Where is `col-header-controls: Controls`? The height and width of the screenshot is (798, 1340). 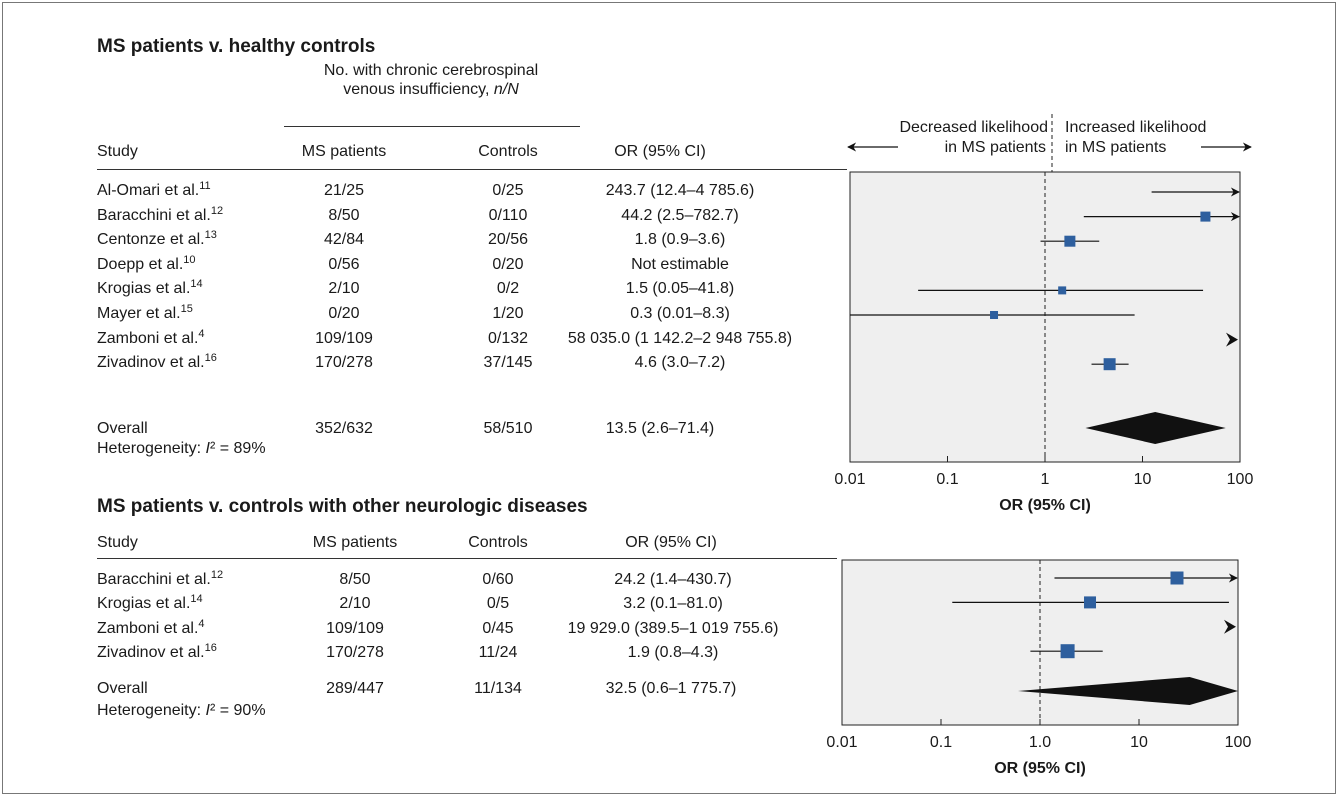 col-header-controls: Controls is located at coordinates (508, 151).